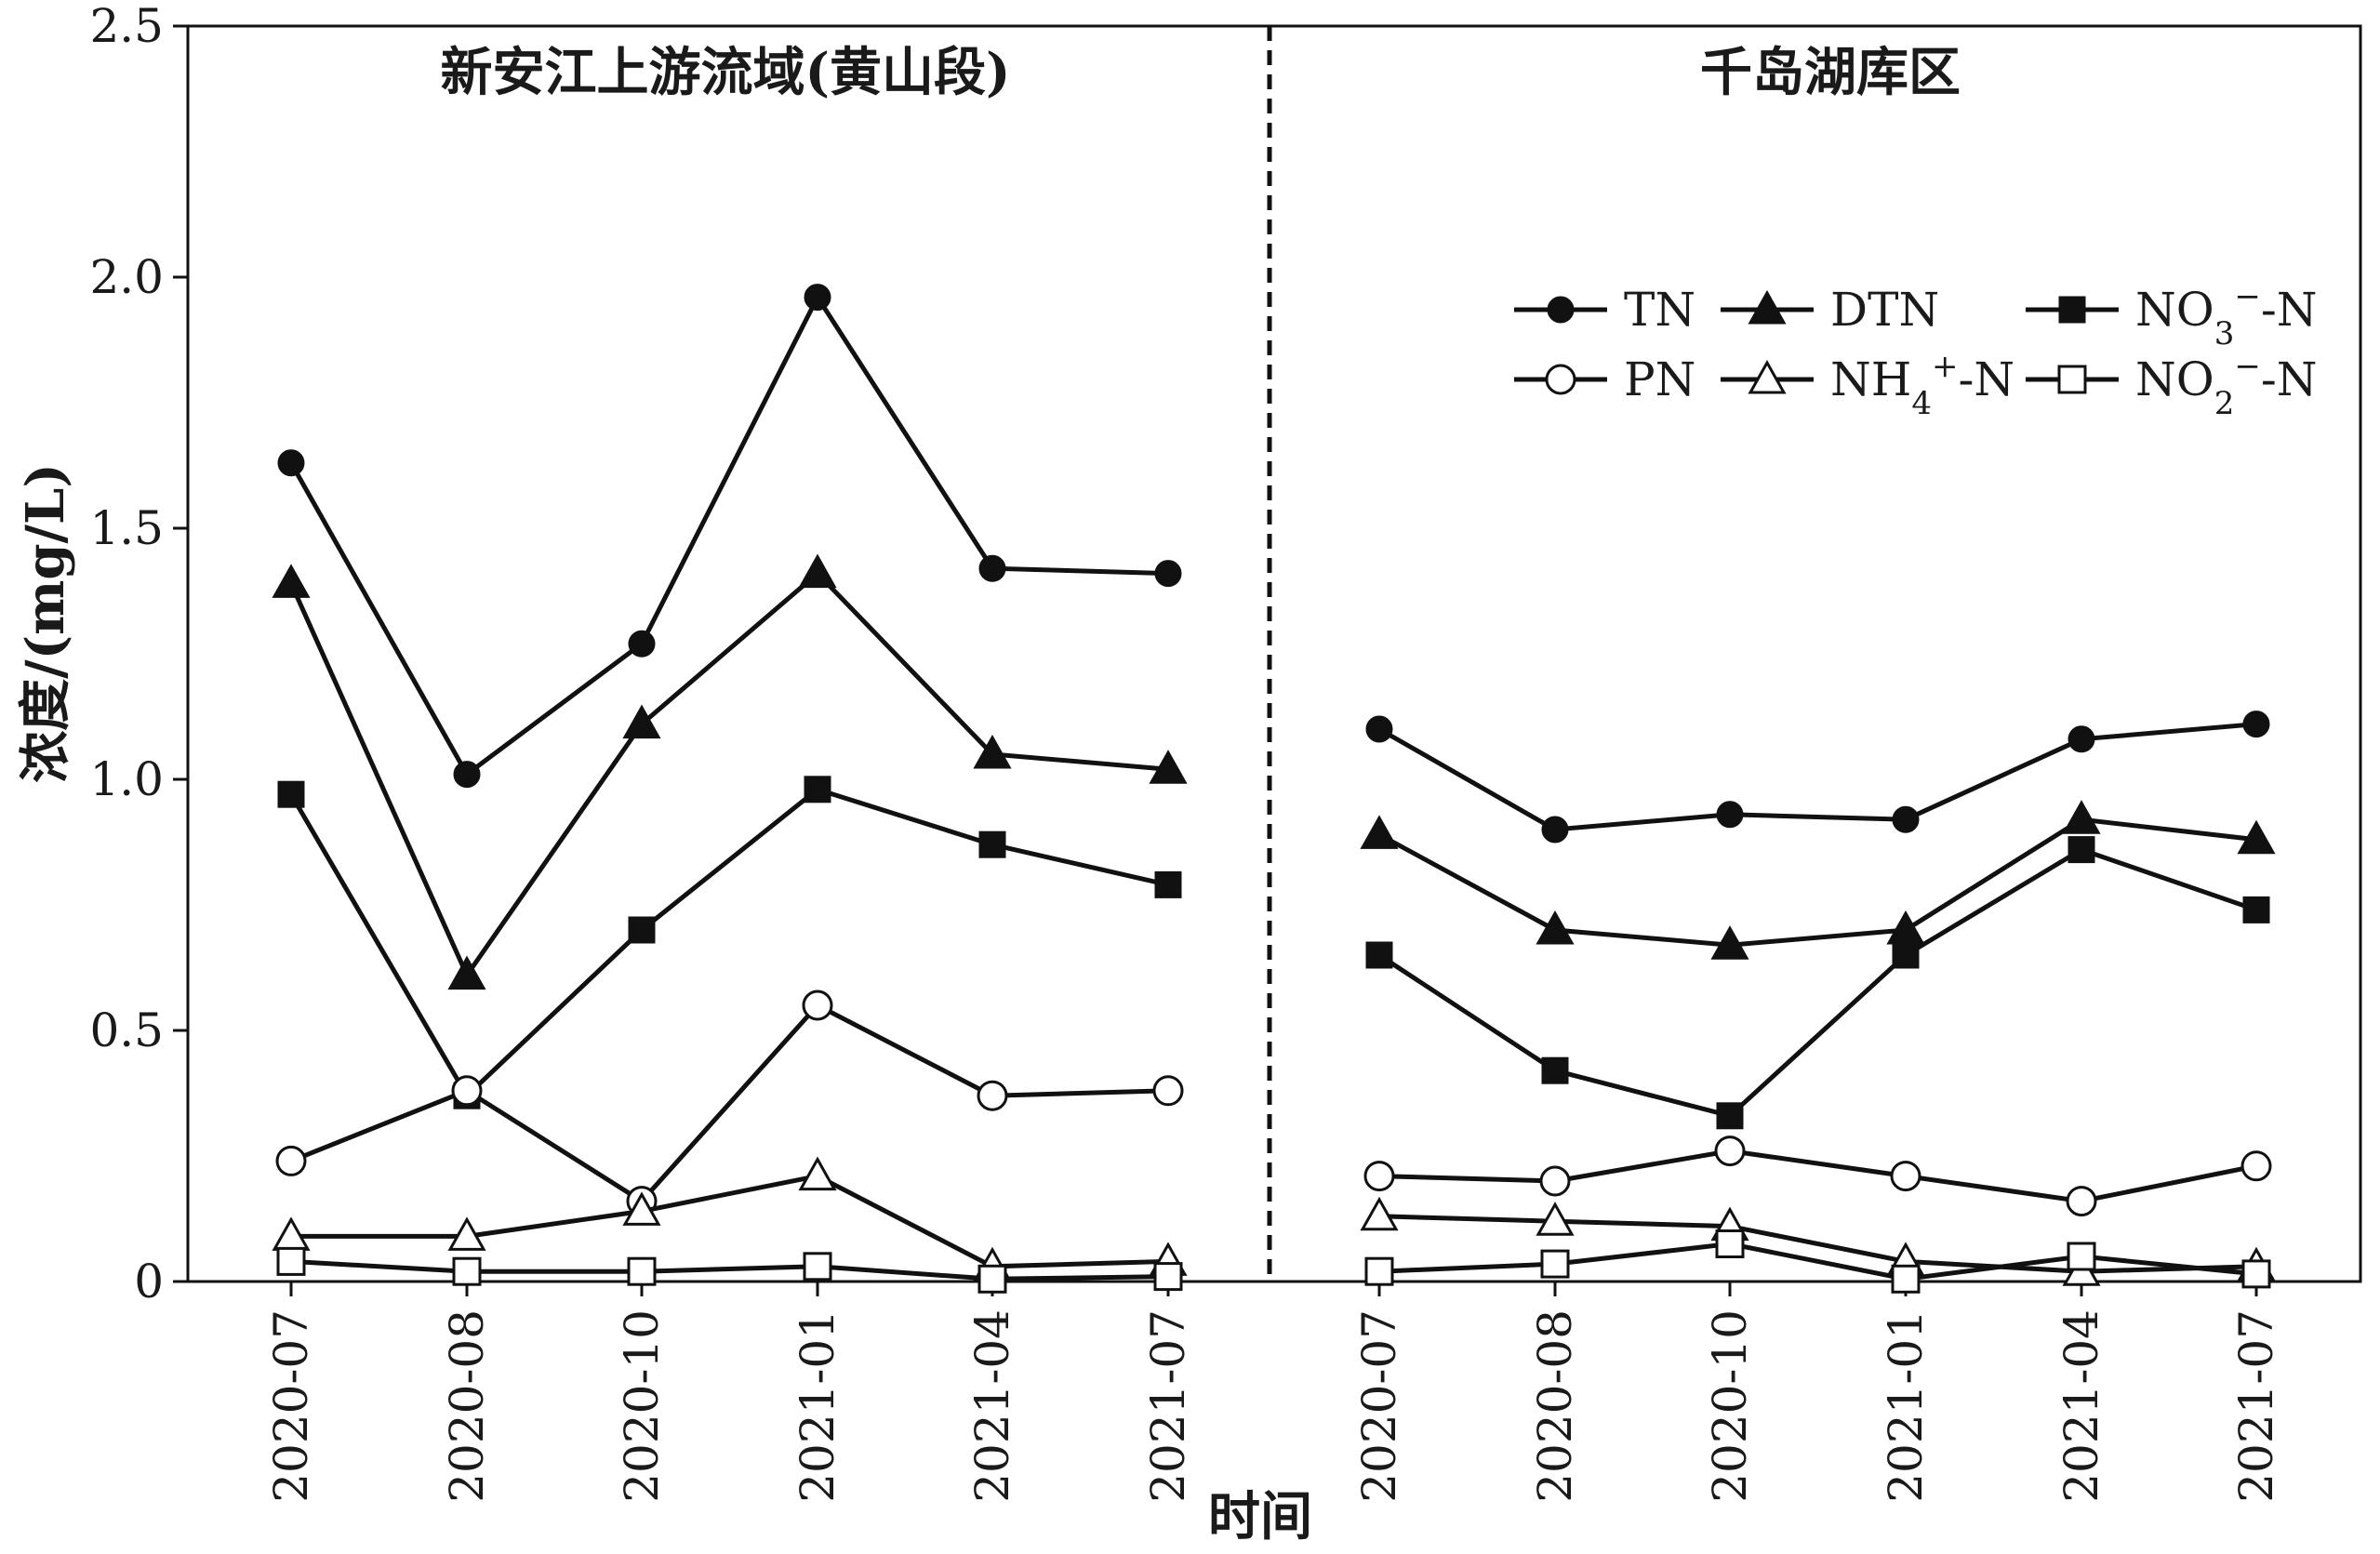  Describe the element at coordinates (2081, 1406) in the screenshot. I see `x-tick-label: 2021-04` at that location.